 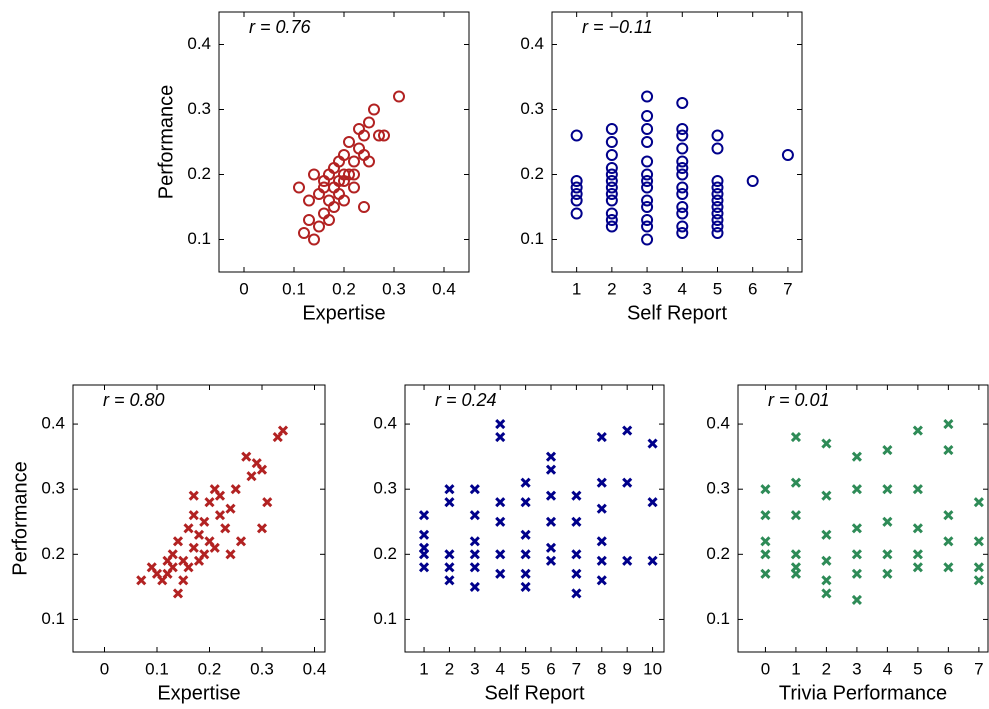 What do you see at coordinates (280, 27) in the screenshot?
I see `annotation: r = 0.76` at bounding box center [280, 27].